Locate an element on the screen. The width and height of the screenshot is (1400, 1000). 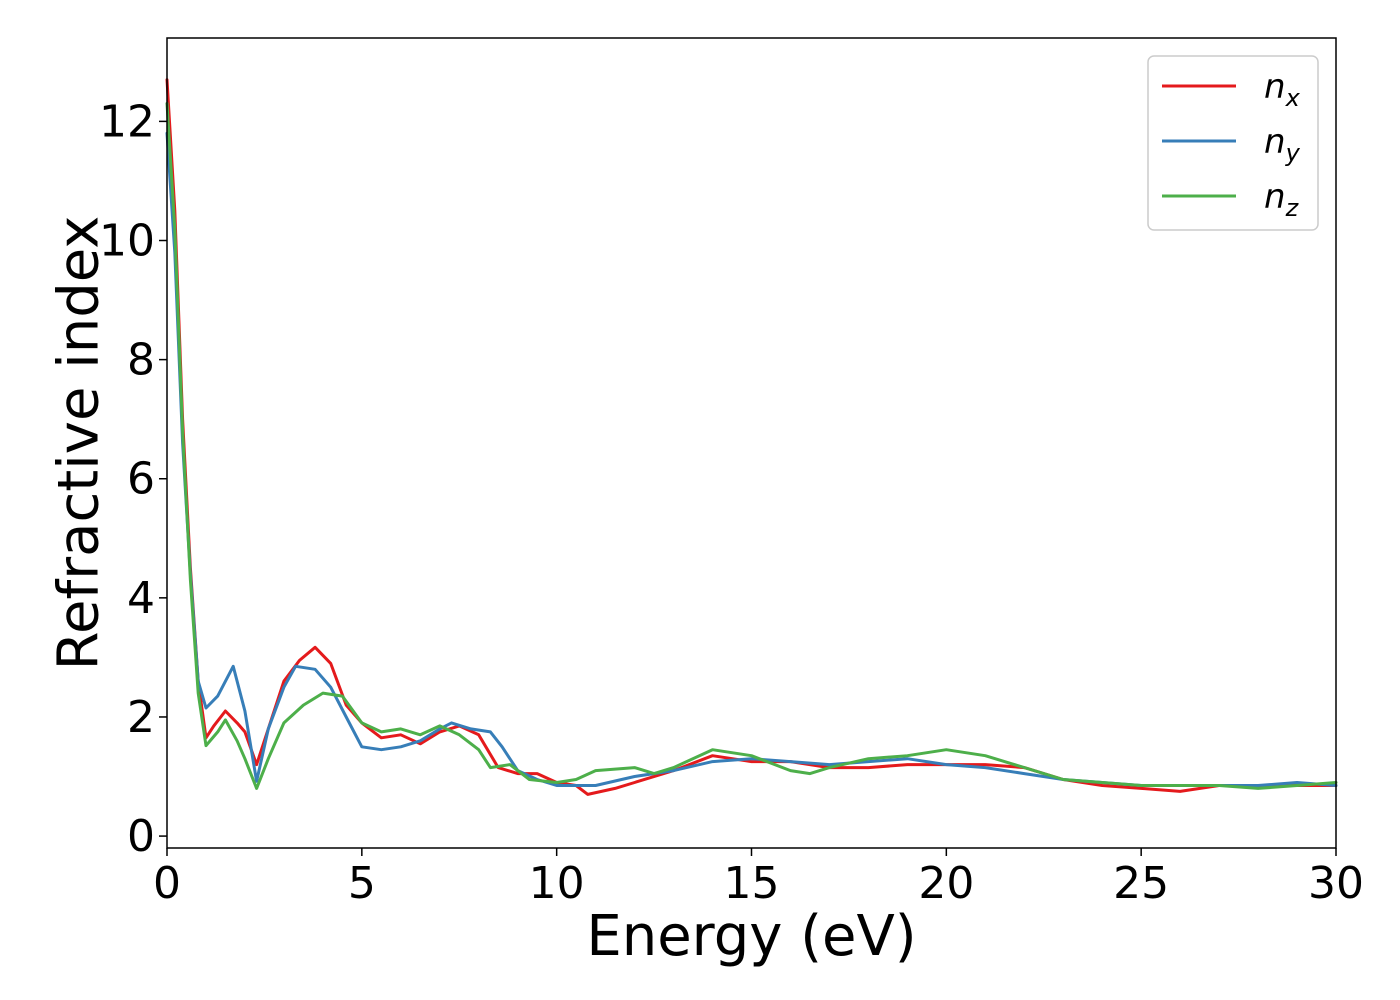
y-tick-label: 12 is located at coordinates (127, 121).